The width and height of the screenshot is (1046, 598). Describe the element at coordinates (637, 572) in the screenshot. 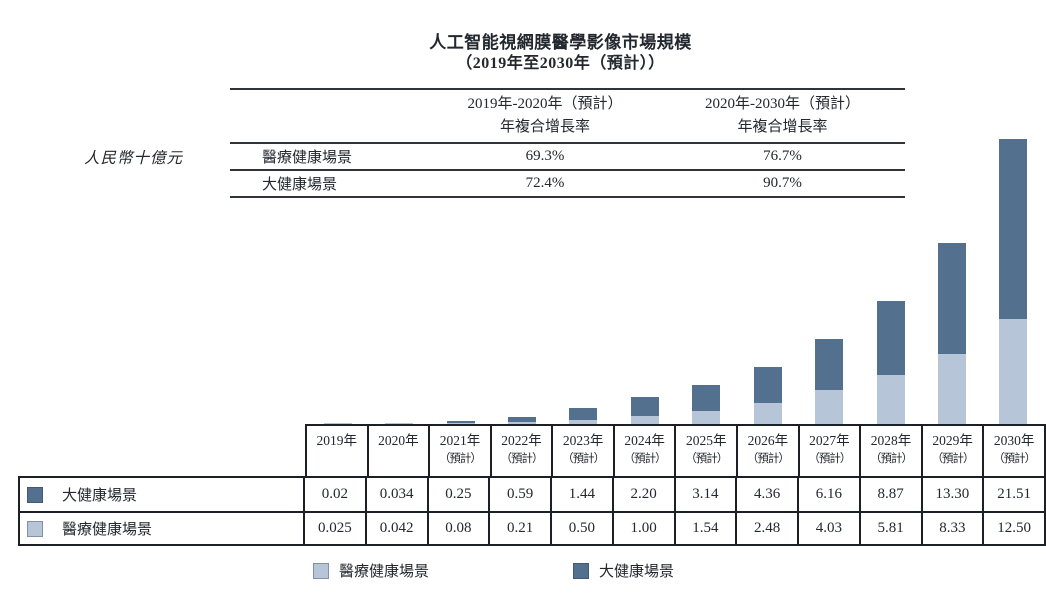

I see `legend-label: 大健康場景` at that location.